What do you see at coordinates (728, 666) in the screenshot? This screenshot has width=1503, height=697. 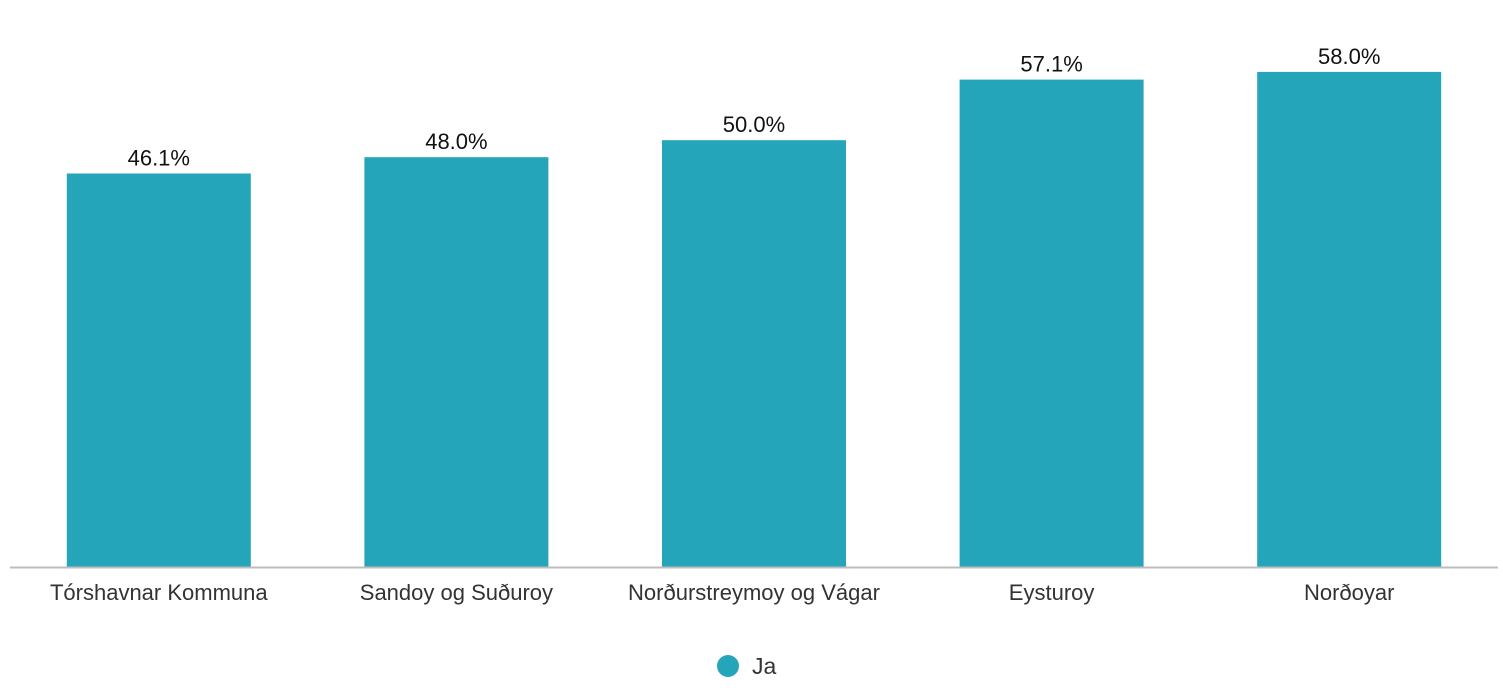 I see `legend-marker-ja` at bounding box center [728, 666].